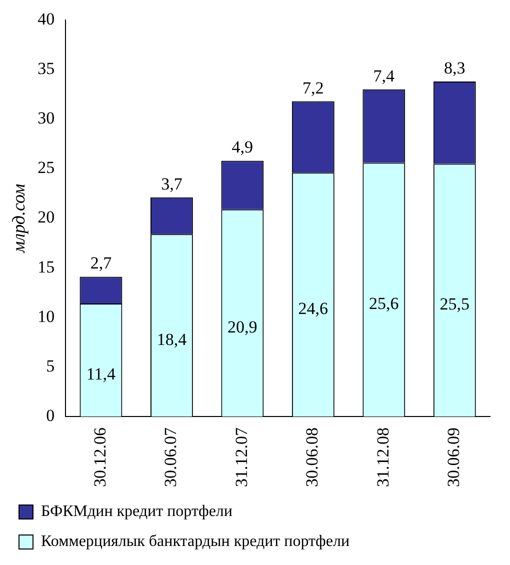 The image size is (510, 565). What do you see at coordinates (18, 218) in the screenshot?
I see `y-axis-title: млрд.сом` at bounding box center [18, 218].